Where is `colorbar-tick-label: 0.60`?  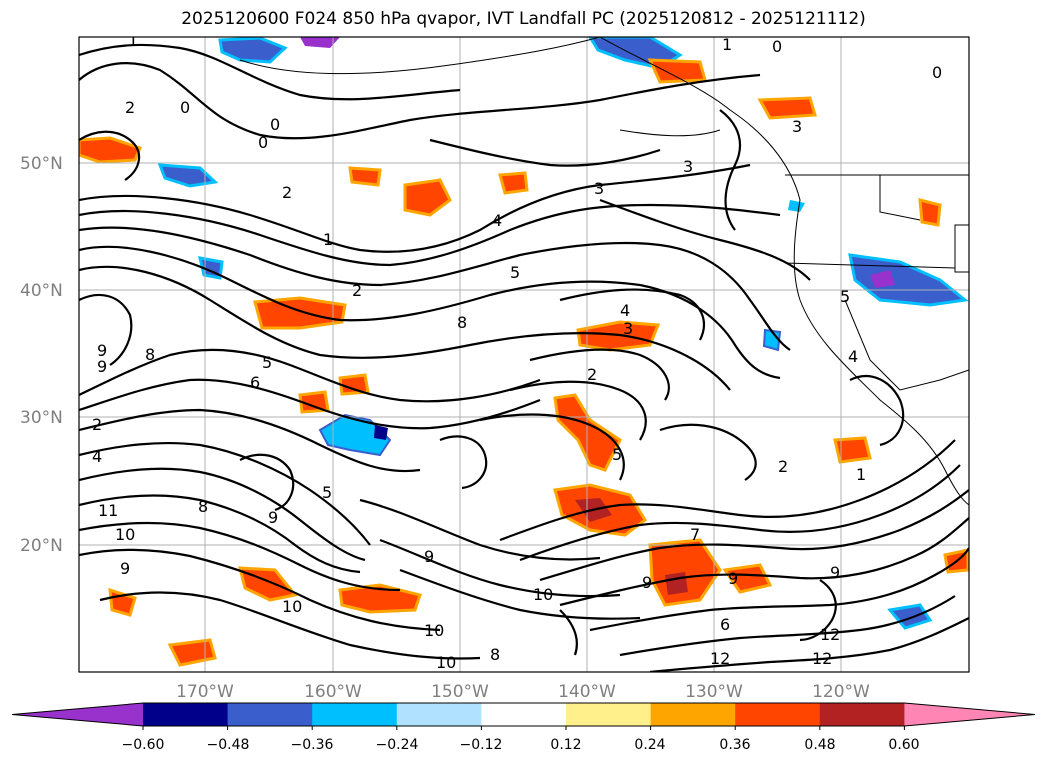 colorbar-tick-label: 0.60 is located at coordinates (903, 745).